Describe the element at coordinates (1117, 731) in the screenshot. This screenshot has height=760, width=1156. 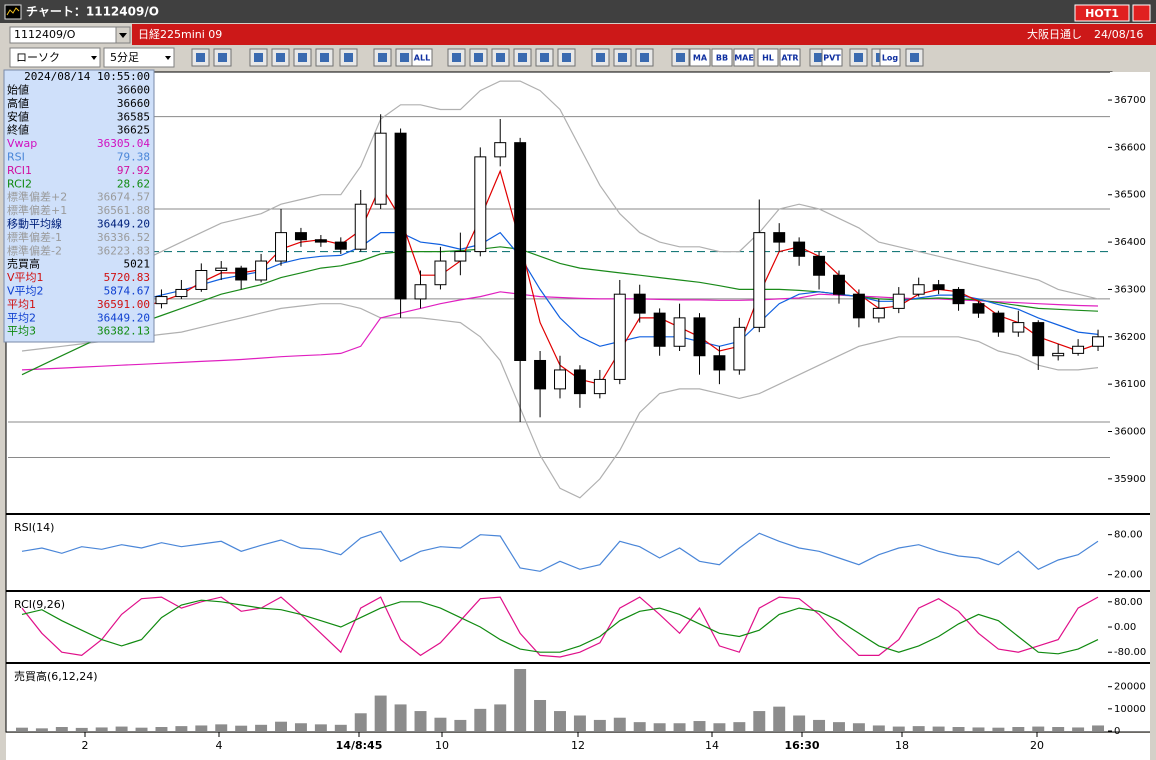
I see `y-tick-label: 0` at that location.